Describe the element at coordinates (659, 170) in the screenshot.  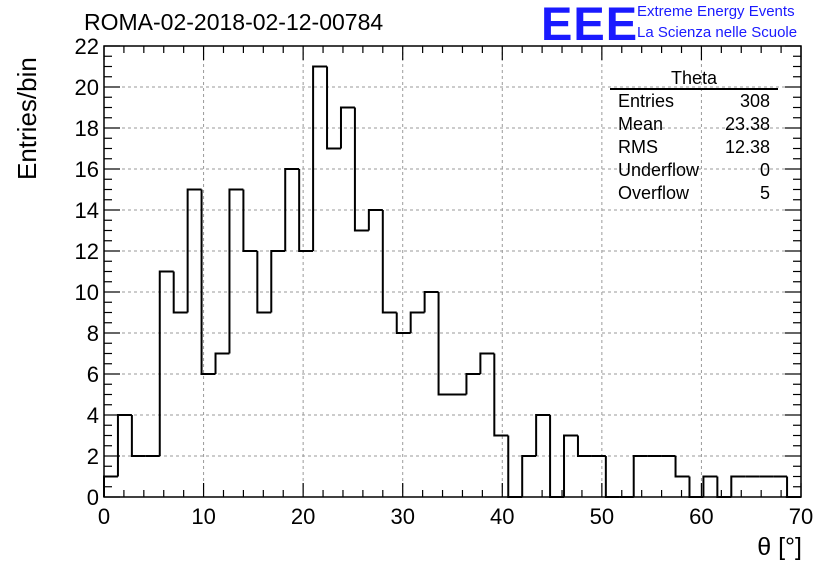
I see `stats-label: Underflow` at that location.